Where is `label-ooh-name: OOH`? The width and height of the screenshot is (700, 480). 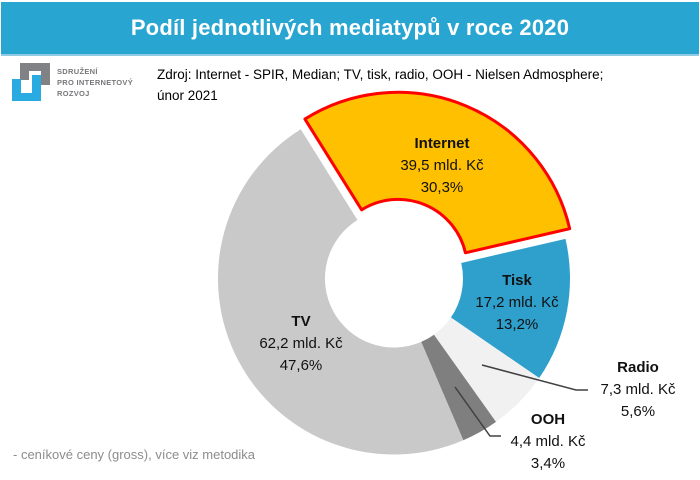
label-ooh-name: OOH is located at coordinates (548, 419).